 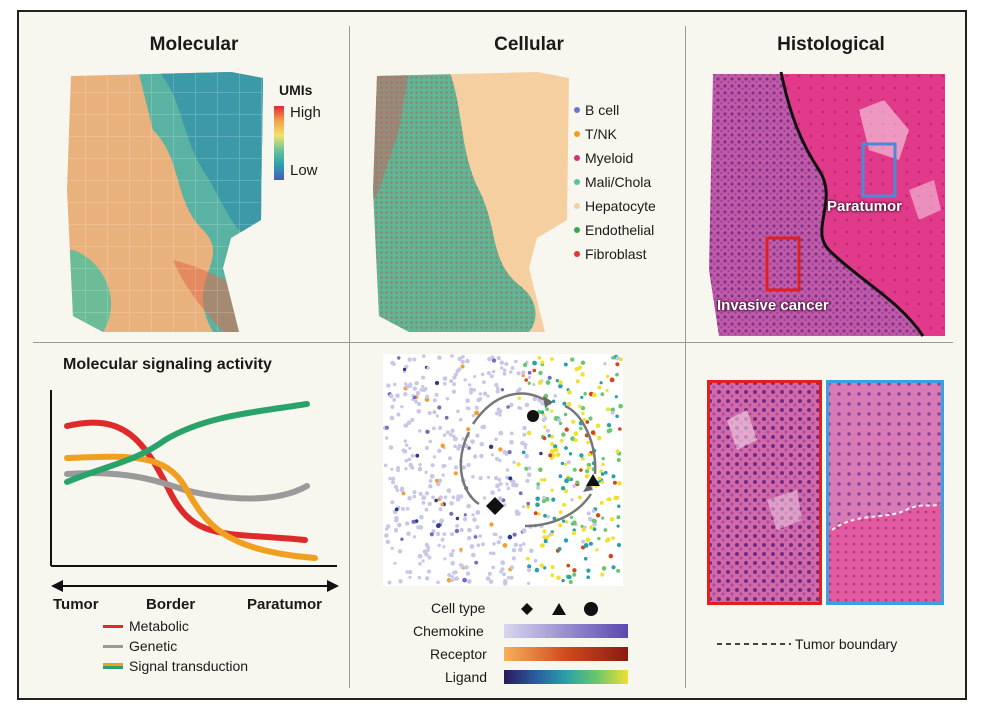 I want to click on interaction-arc-bottom, so click(x=558, y=510).